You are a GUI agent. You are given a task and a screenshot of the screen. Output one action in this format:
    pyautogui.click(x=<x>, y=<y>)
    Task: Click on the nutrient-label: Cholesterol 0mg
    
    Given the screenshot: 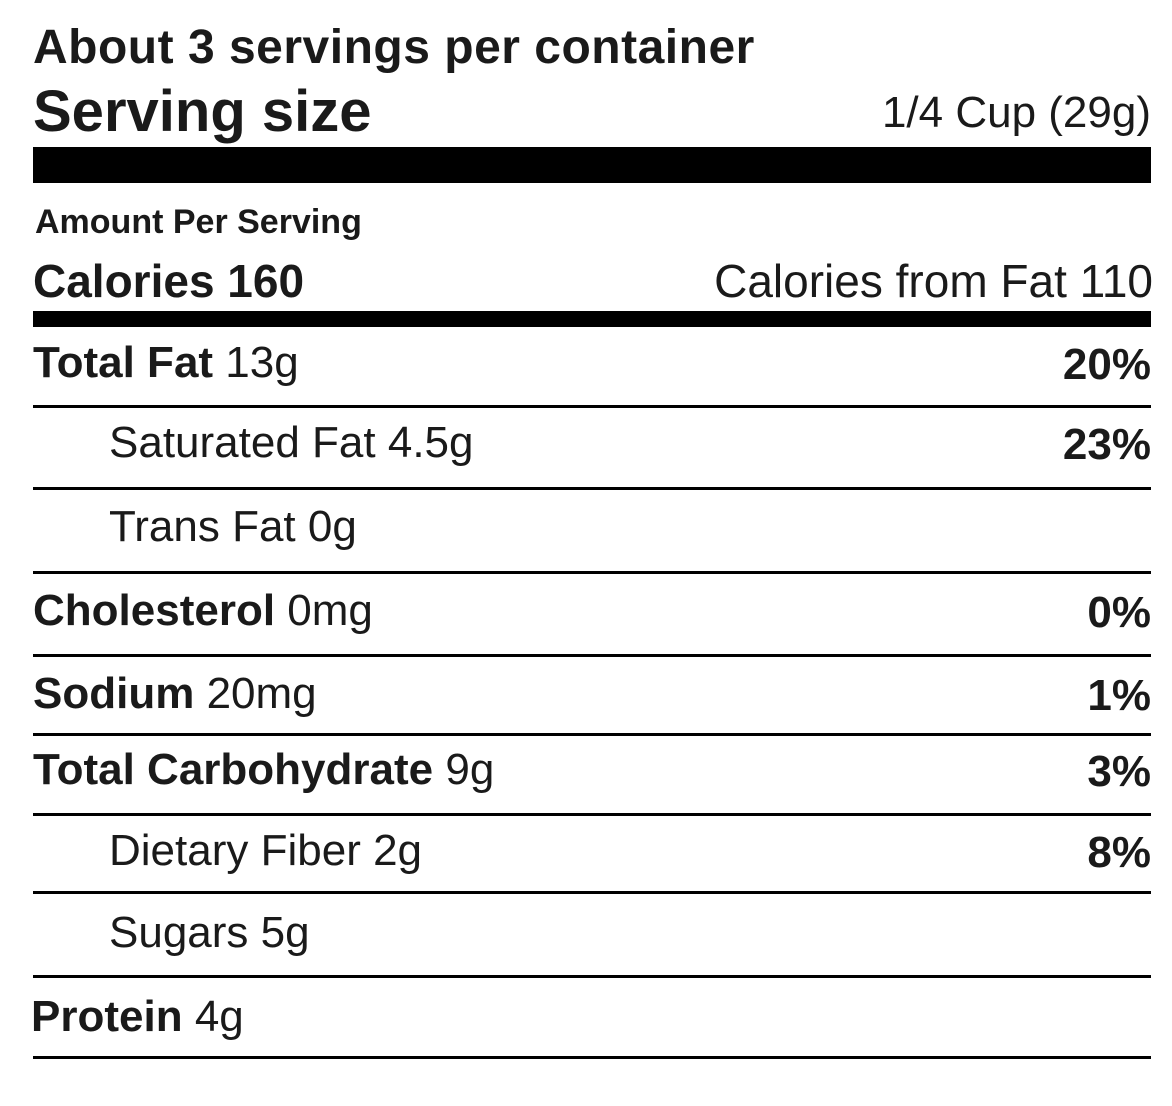 What is the action you would take?
    pyautogui.click(x=203, y=611)
    